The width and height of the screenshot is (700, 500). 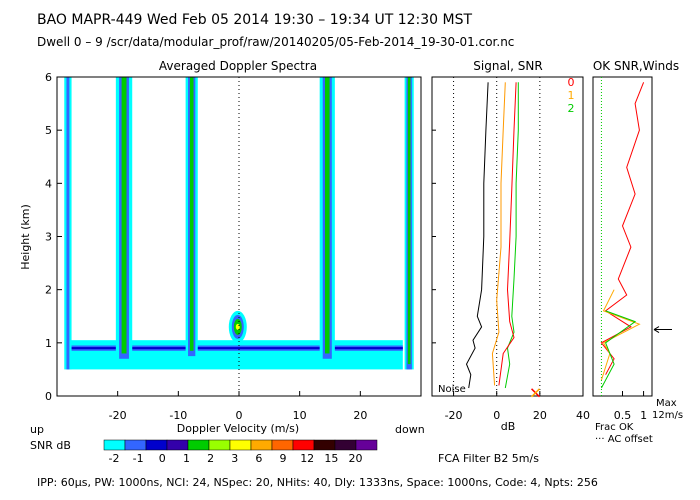 I want to click on colorbar-tick: -2, so click(x=114, y=458).